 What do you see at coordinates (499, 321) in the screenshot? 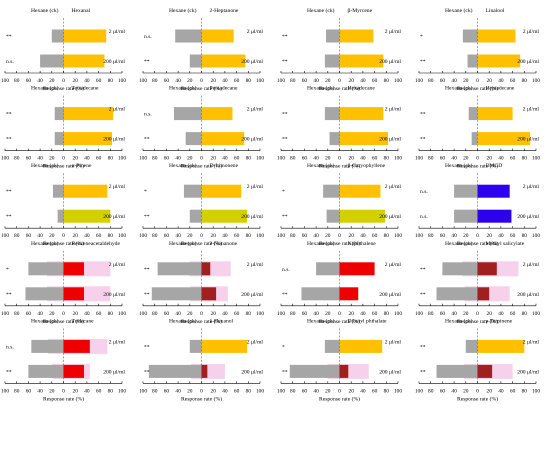
I see `compound-name: γ-Terpinene` at bounding box center [499, 321].